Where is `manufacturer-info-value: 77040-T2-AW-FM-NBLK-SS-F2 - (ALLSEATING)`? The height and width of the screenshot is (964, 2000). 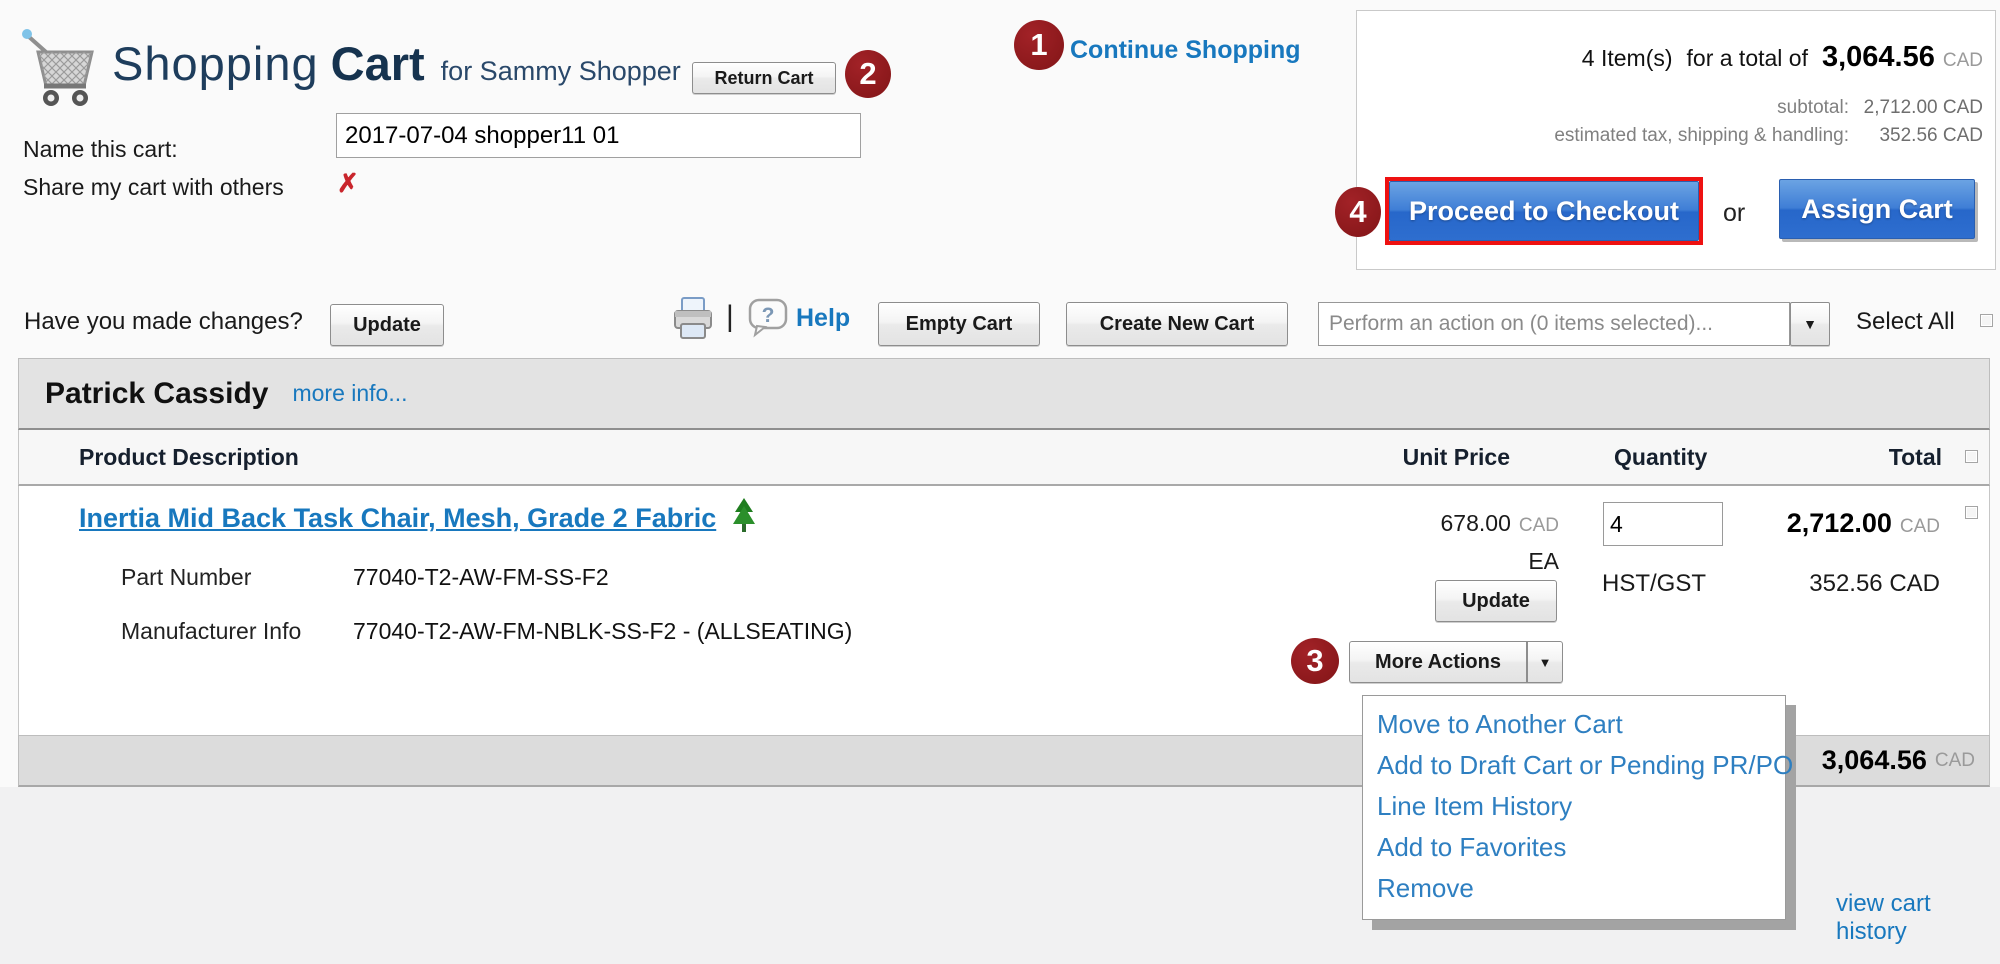 manufacturer-info-value: 77040-T2-AW-FM-NBLK-SS-F2 - (ALLSEATING) is located at coordinates (603, 631).